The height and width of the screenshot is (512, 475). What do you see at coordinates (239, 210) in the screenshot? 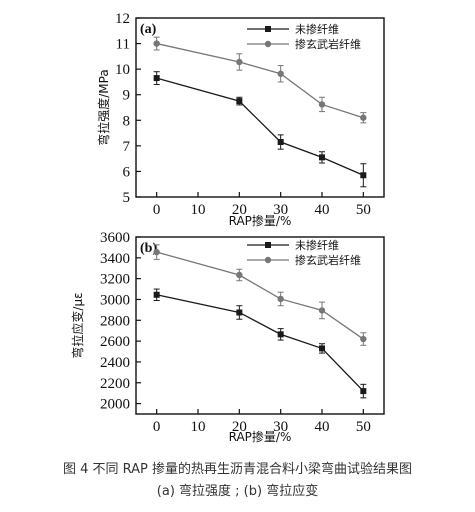
I see `panel-a-x-tick-label: 20` at bounding box center [239, 210].